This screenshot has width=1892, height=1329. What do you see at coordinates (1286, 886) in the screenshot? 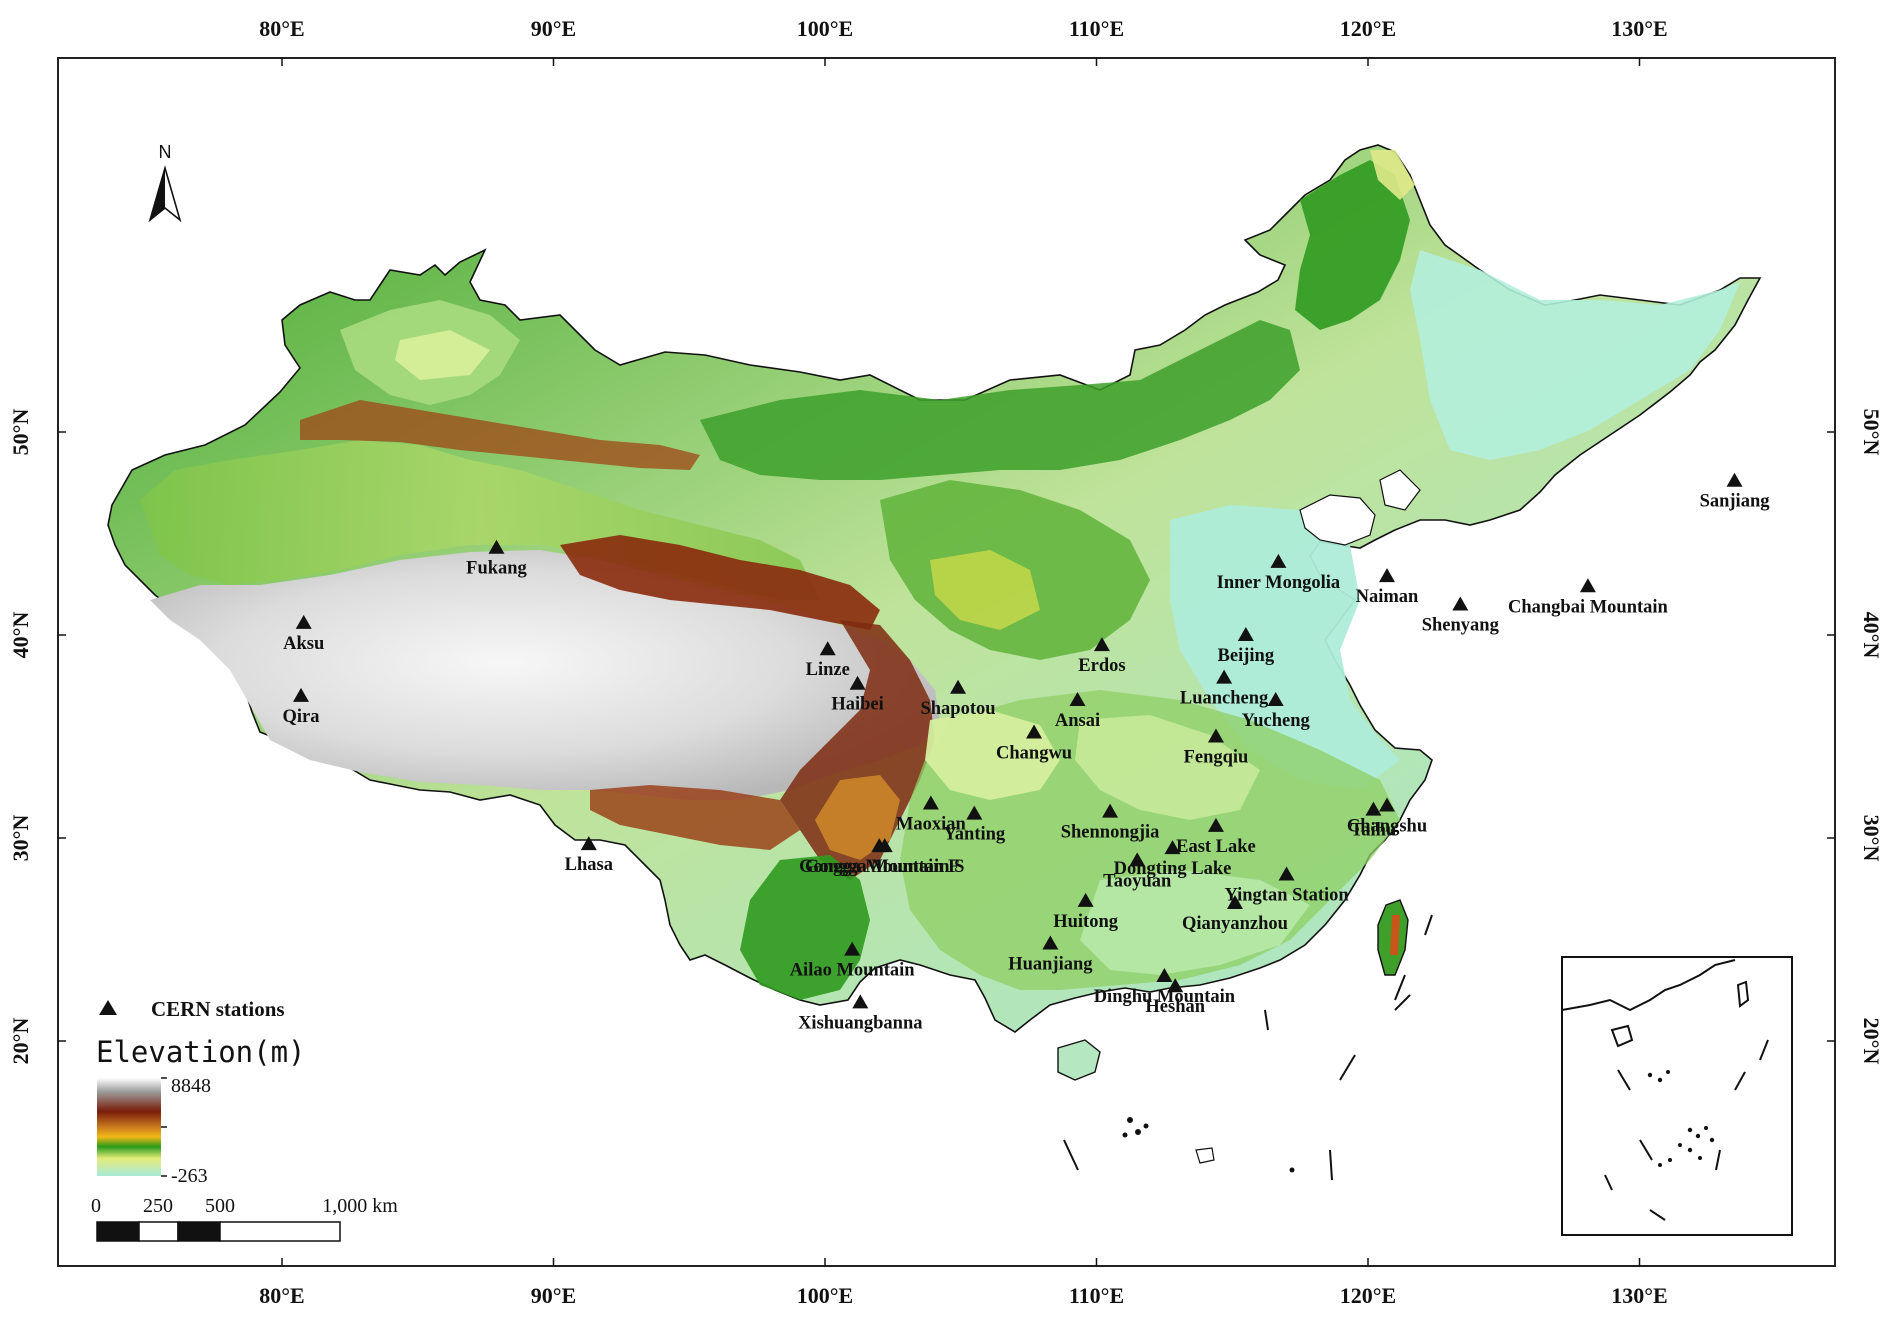
I see `station-marker: Yingtan Station` at bounding box center [1286, 886].